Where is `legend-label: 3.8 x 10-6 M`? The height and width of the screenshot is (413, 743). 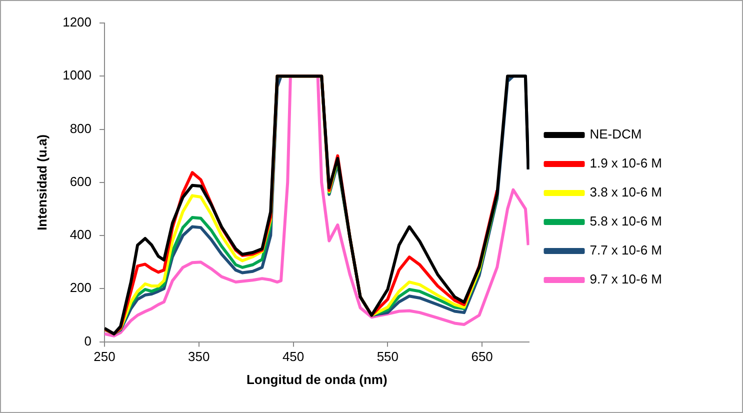
legend-label: 3.8 x 10-6 M is located at coordinates (626, 192).